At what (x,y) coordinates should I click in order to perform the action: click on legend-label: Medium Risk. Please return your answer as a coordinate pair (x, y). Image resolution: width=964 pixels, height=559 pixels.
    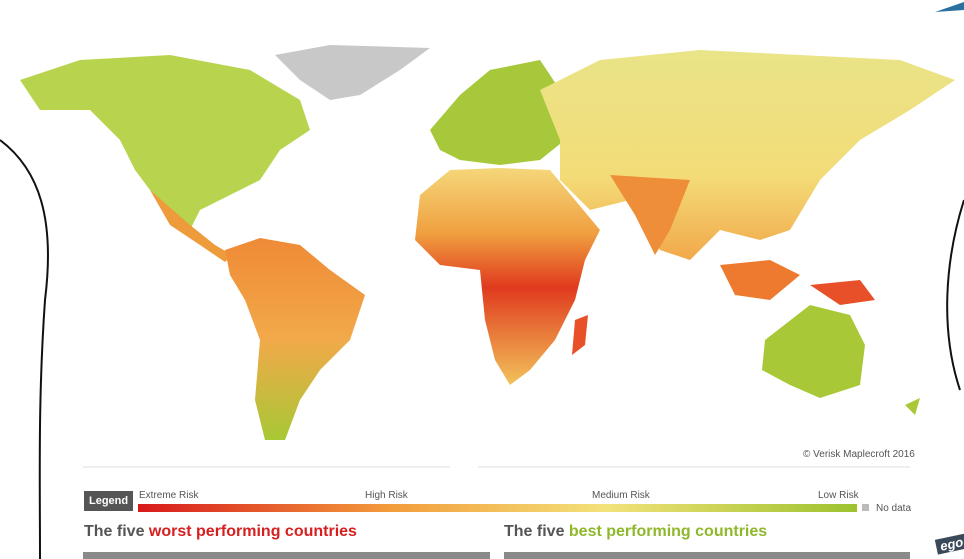
    Looking at the image, I should click on (621, 495).